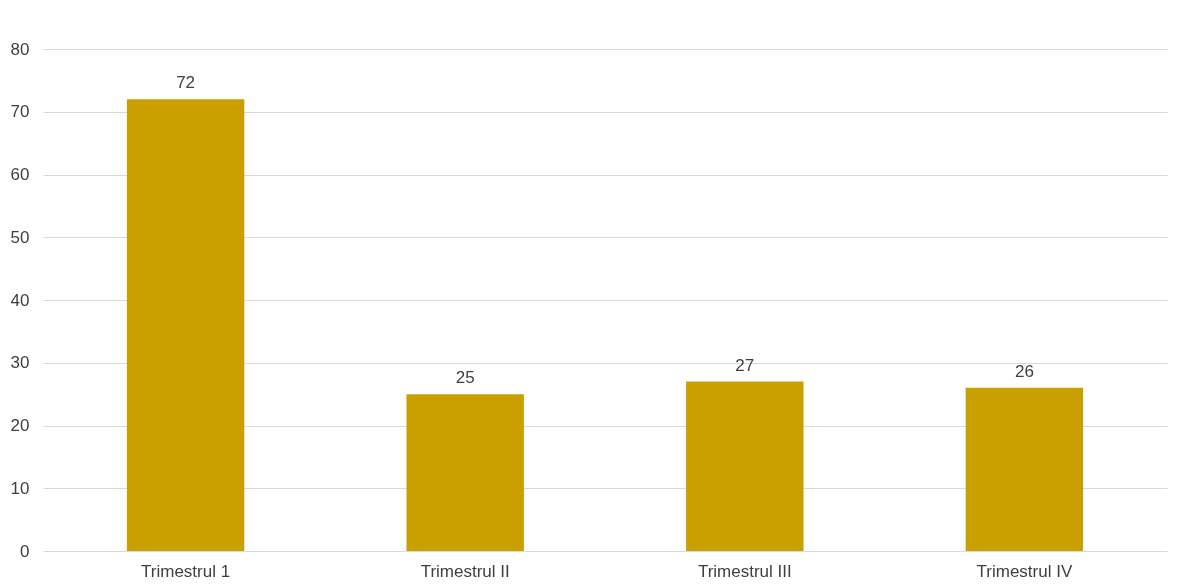  What do you see at coordinates (1024, 371) in the screenshot?
I see `data-label: 26` at bounding box center [1024, 371].